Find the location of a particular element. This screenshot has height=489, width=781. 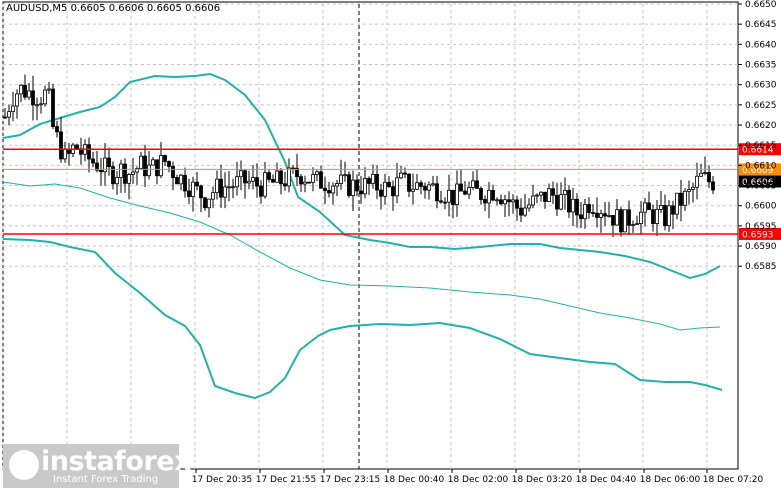

current-price-tag is located at coordinates (760, 181).